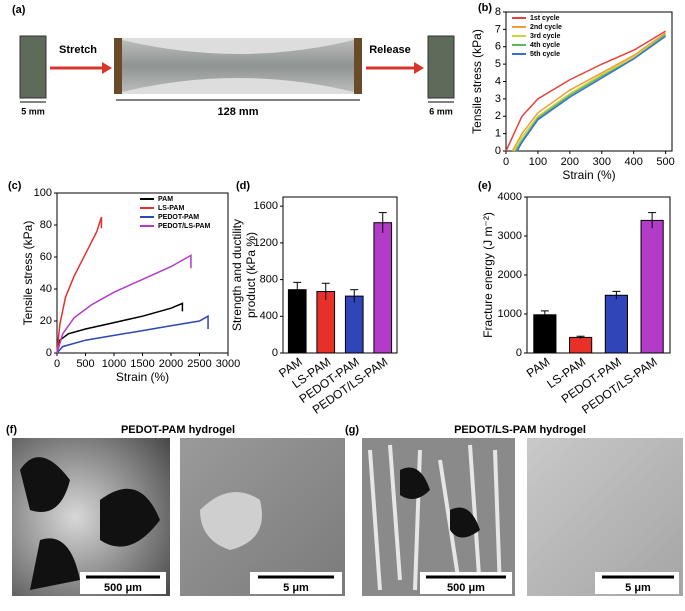 The height and width of the screenshot is (611, 685). I want to click on y-tick-label: 60, so click(46, 257).